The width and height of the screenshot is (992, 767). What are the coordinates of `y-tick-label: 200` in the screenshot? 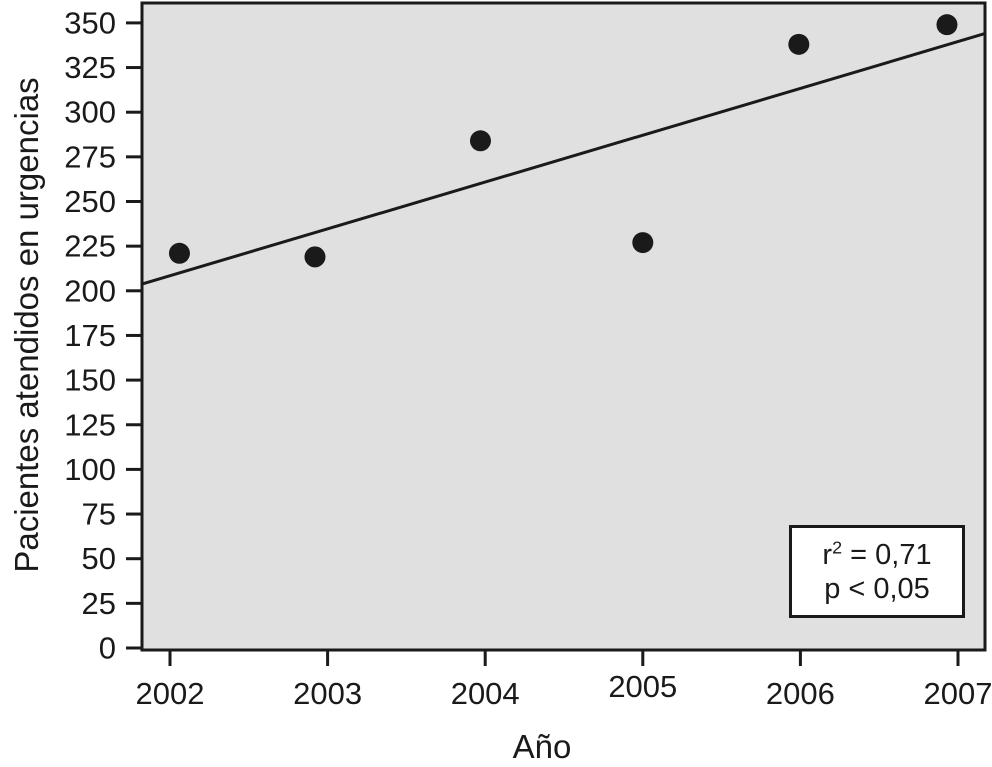 It's located at (90, 290).